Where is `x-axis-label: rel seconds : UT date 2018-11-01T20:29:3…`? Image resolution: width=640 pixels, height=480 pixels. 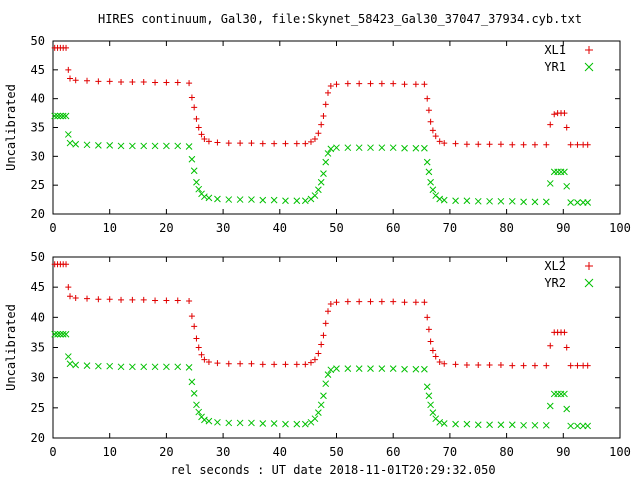
x-axis-label: rel seconds : UT date 2018-11-01T20:29:3… is located at coordinates (332, 470).